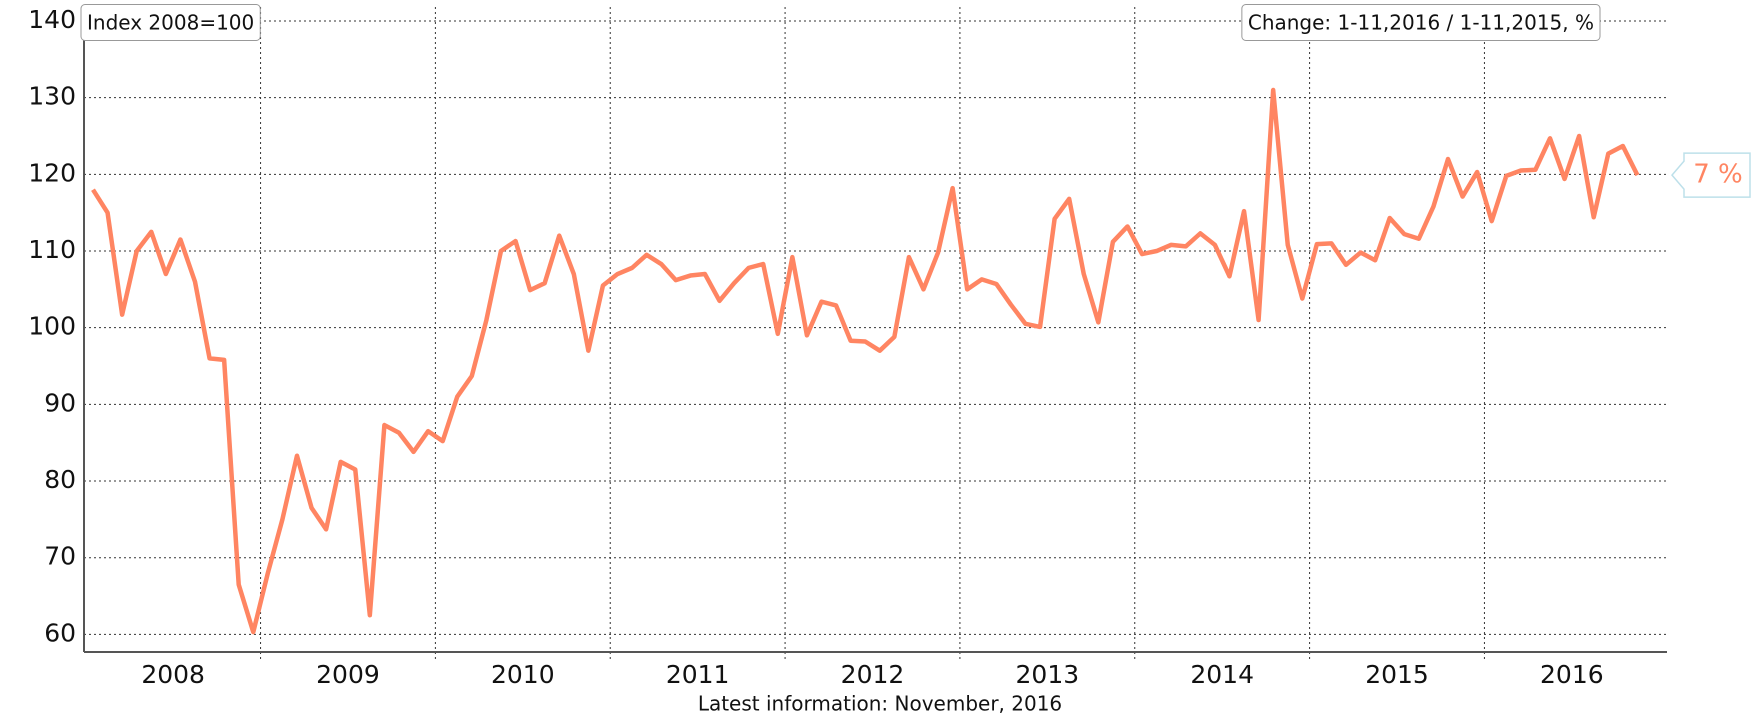  Describe the element at coordinates (173, 674) in the screenshot. I see `x-tick-label: 2008` at that location.